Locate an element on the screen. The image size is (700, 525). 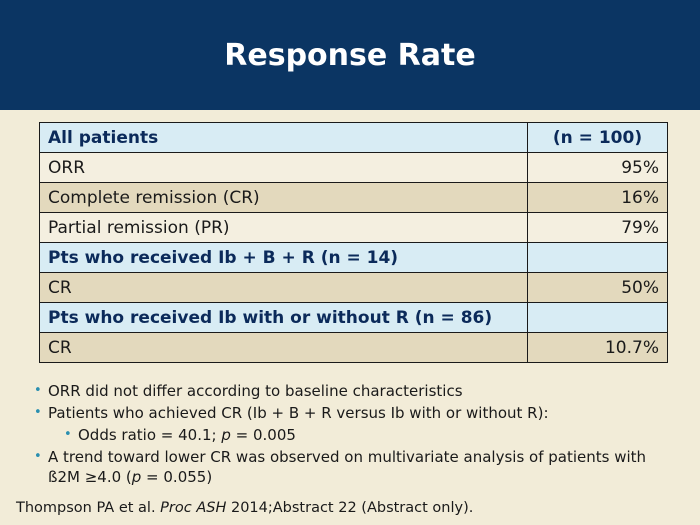
list-item: • Odds ratio = 40.1; p = 0.005 is located at coordinates (350, 435).